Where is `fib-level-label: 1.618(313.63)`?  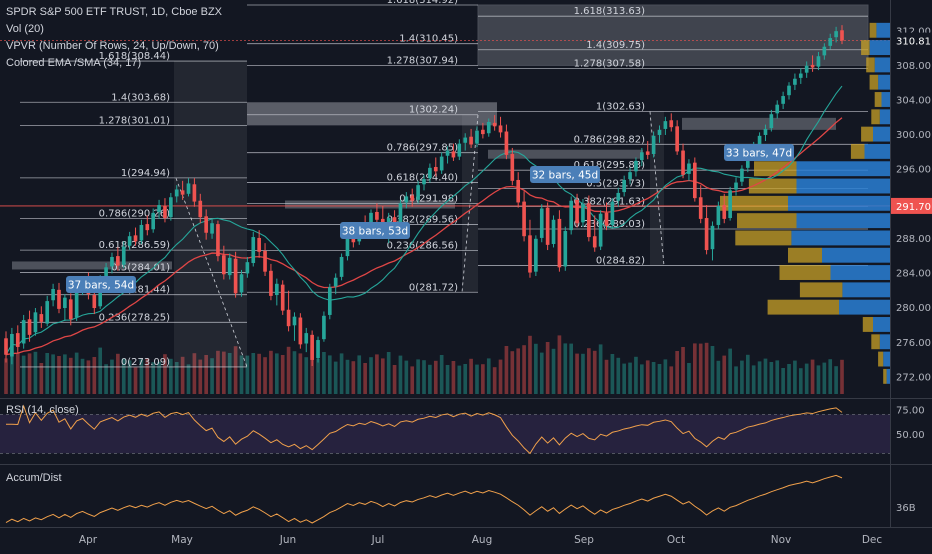 fib-level-label: 1.618(313.63) is located at coordinates (610, 11).